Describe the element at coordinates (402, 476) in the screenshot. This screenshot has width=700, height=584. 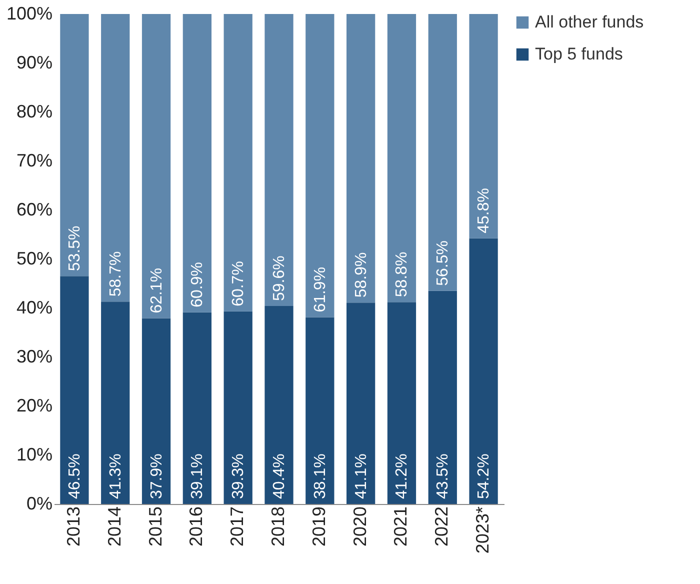
I see `data-label: 41.2%` at that location.